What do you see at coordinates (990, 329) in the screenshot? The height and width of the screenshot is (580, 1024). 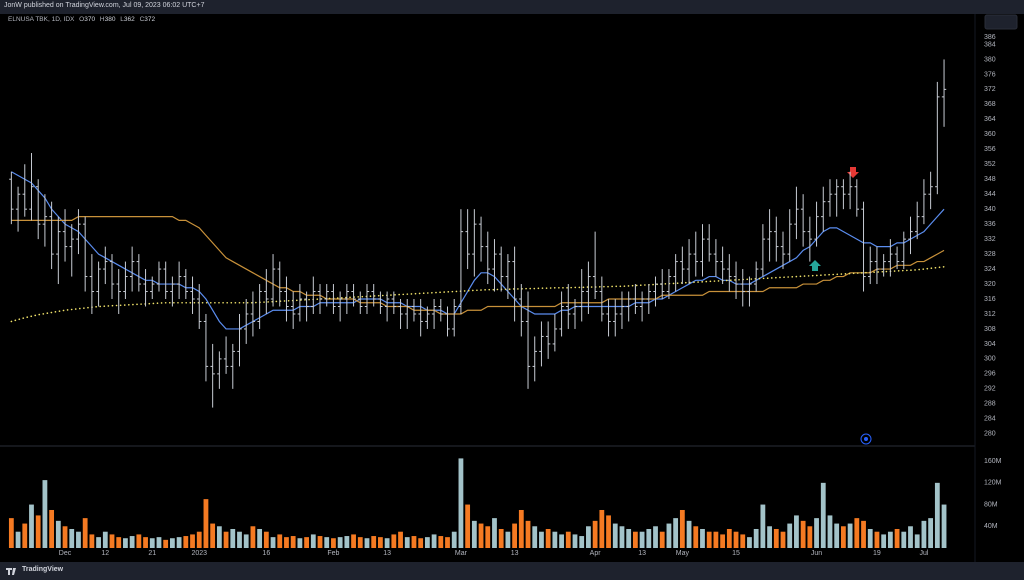 I see `y-tick-label: 308` at bounding box center [990, 329].